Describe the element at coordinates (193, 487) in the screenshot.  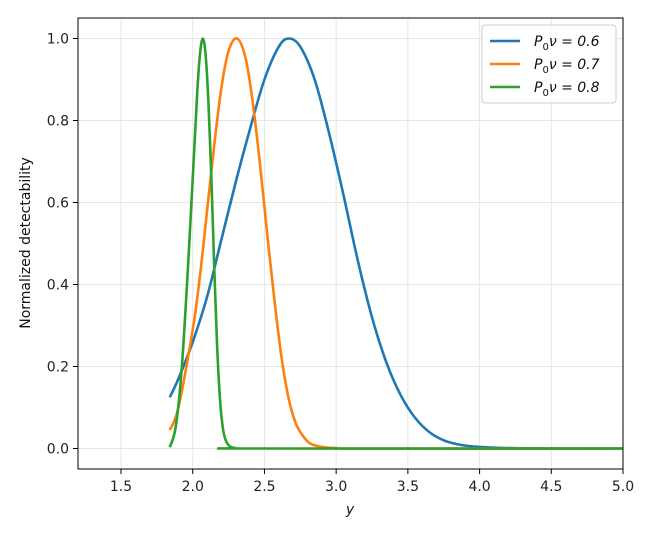
I see `x-tick-label: 2.0` at that location.